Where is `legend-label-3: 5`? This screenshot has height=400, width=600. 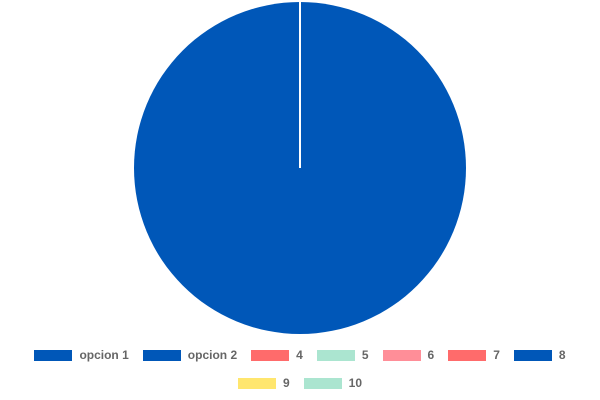 legend-label-3: 5 is located at coordinates (365, 355).